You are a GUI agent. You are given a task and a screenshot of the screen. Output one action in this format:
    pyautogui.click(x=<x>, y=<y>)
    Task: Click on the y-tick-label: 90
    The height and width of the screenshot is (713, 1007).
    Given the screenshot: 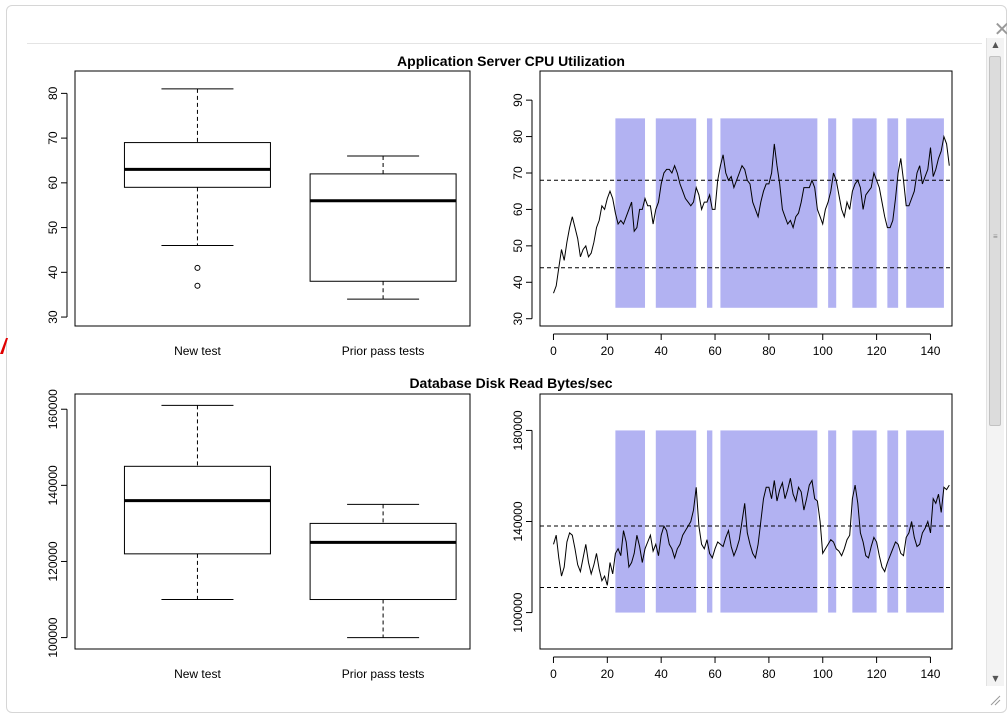 What is the action you would take?
    pyautogui.click(x=518, y=100)
    